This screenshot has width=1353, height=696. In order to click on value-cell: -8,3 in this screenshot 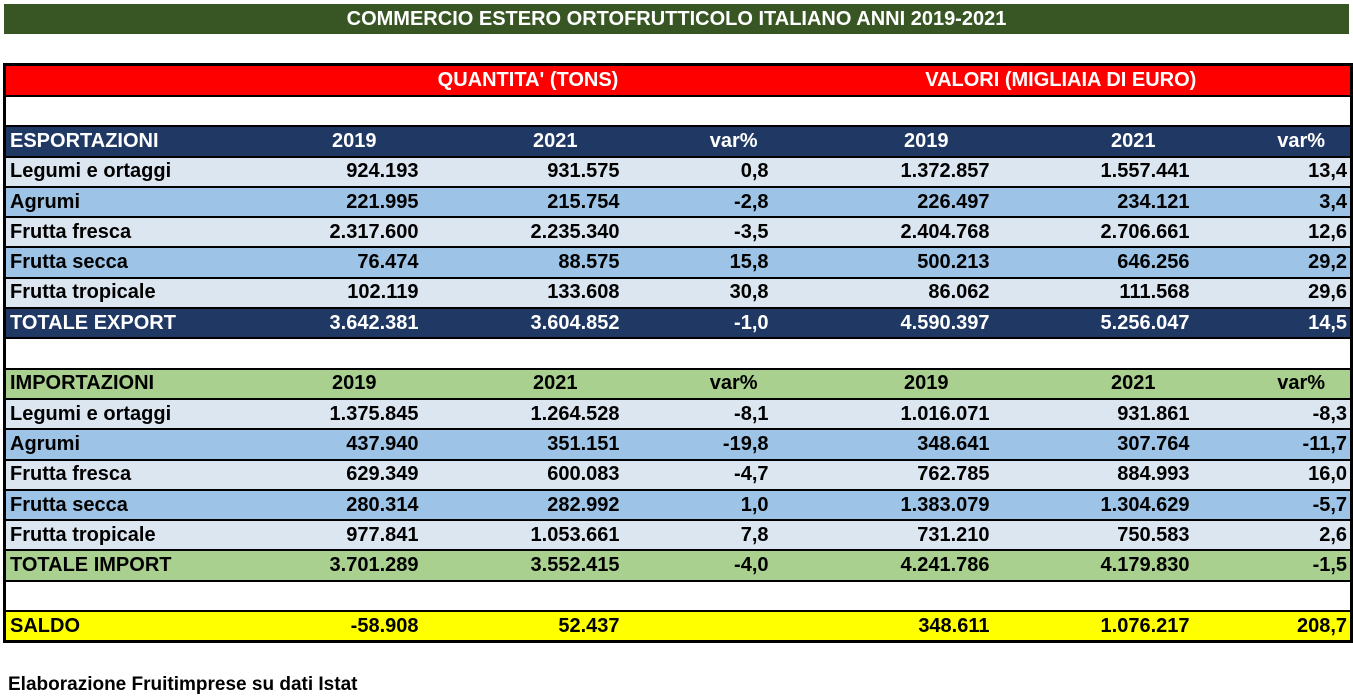, I will do `click(1272, 413)`.